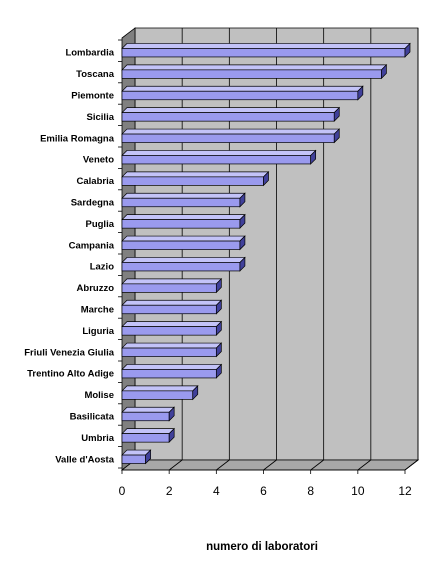  Describe the element at coordinates (262, 547) in the screenshot. I see `x-axis-label: numero di laboratori` at that location.